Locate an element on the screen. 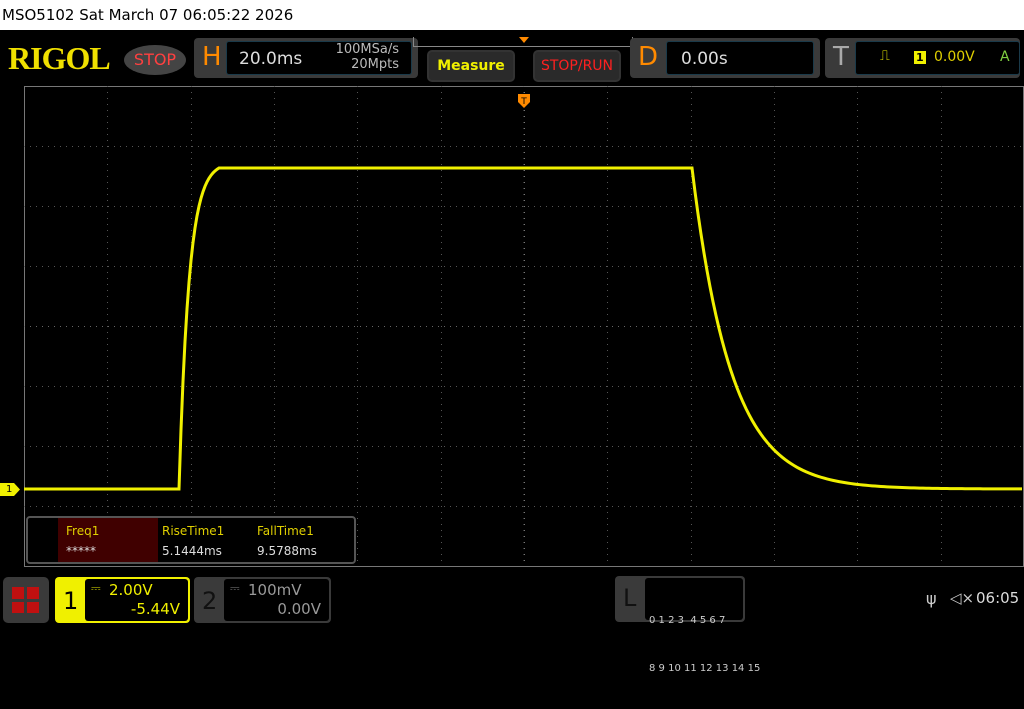  title-bar: MSO5102 Sat March 07 06:05:22 2026 is located at coordinates (512, 15).